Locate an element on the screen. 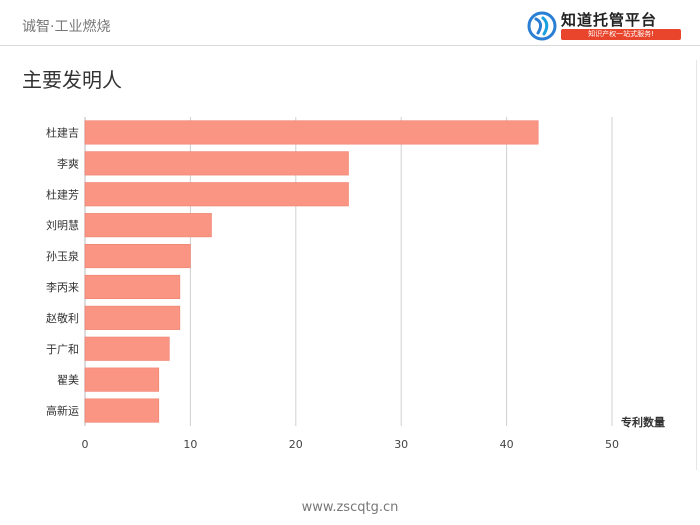  y-tick-label: 杜建芳 is located at coordinates (62, 194).